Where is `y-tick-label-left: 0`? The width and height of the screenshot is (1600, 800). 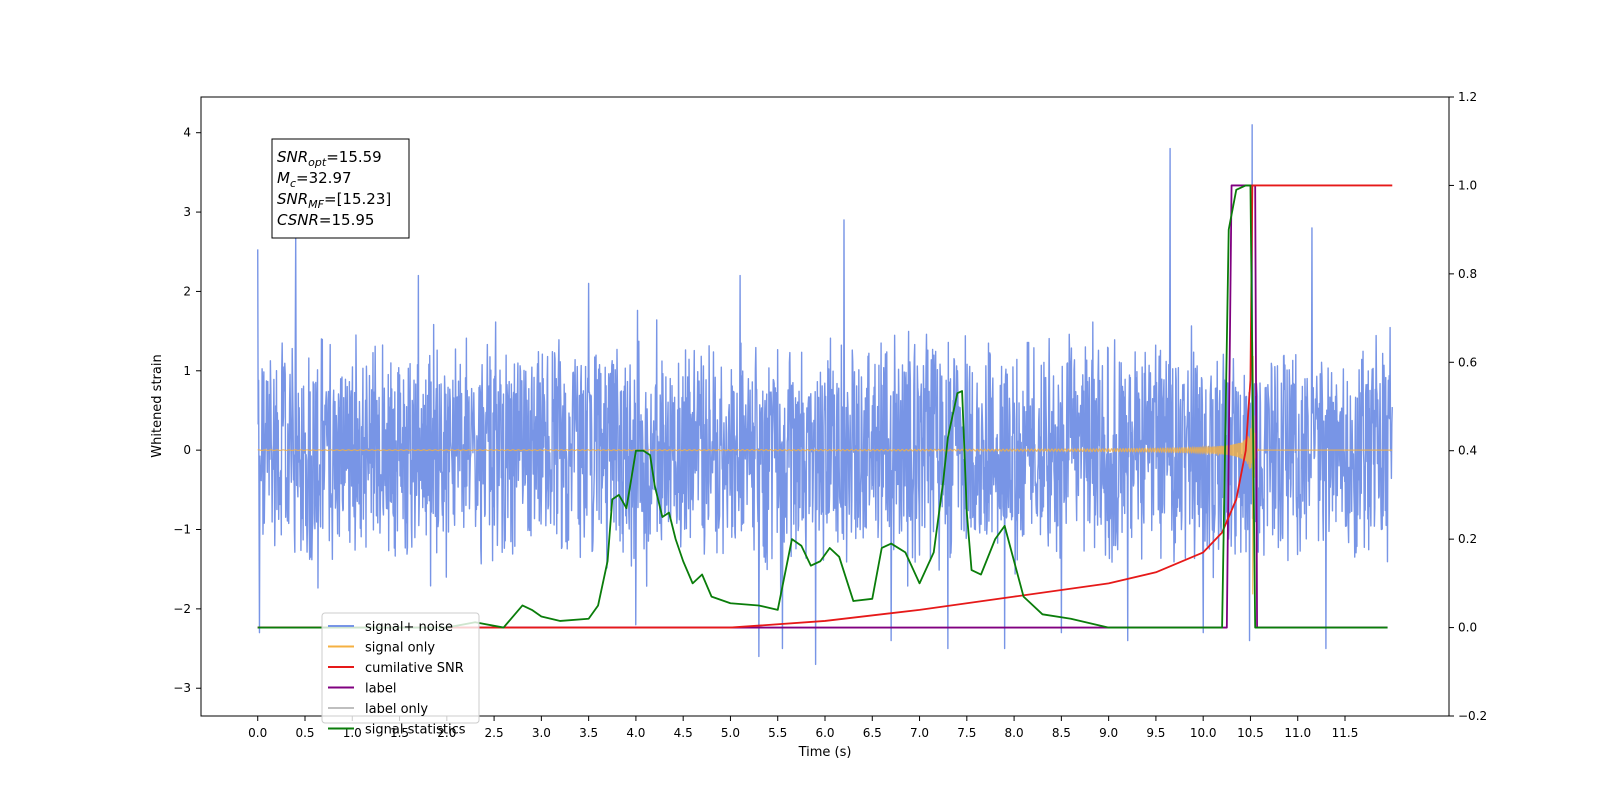
y-tick-label-left: 0 is located at coordinates (187, 450).